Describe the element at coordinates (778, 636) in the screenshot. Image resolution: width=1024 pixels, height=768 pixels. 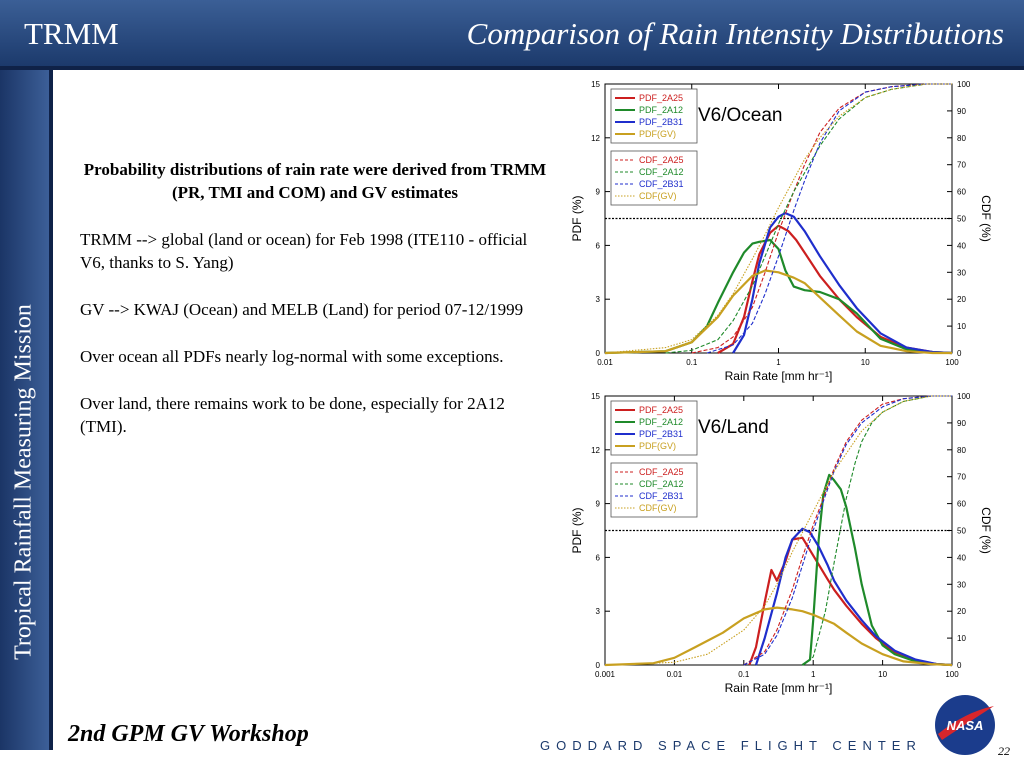
I see `land-series-pdf-gv-` at that location.